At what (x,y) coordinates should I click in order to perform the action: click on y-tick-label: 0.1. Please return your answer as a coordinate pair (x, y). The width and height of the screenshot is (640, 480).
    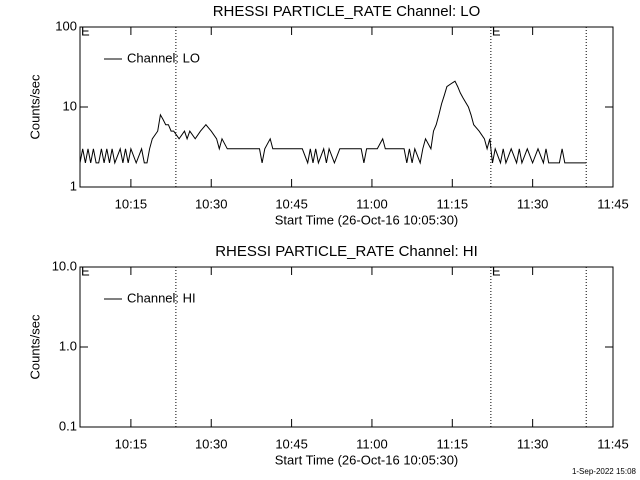
    Looking at the image, I should click on (68, 425).